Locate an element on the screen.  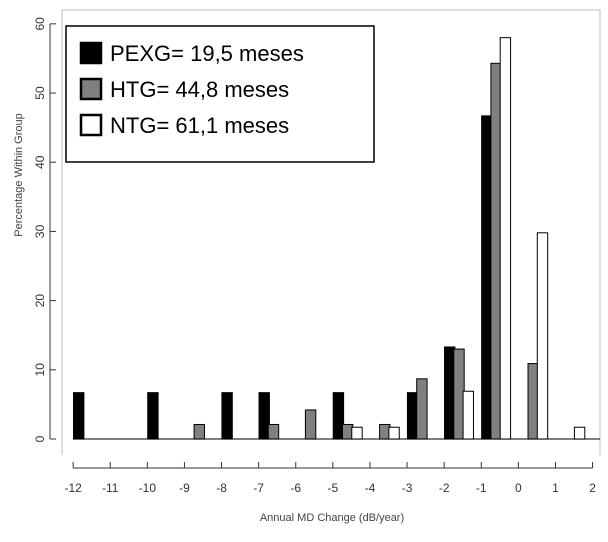
x-tick-label: 0 is located at coordinates (518, 488).